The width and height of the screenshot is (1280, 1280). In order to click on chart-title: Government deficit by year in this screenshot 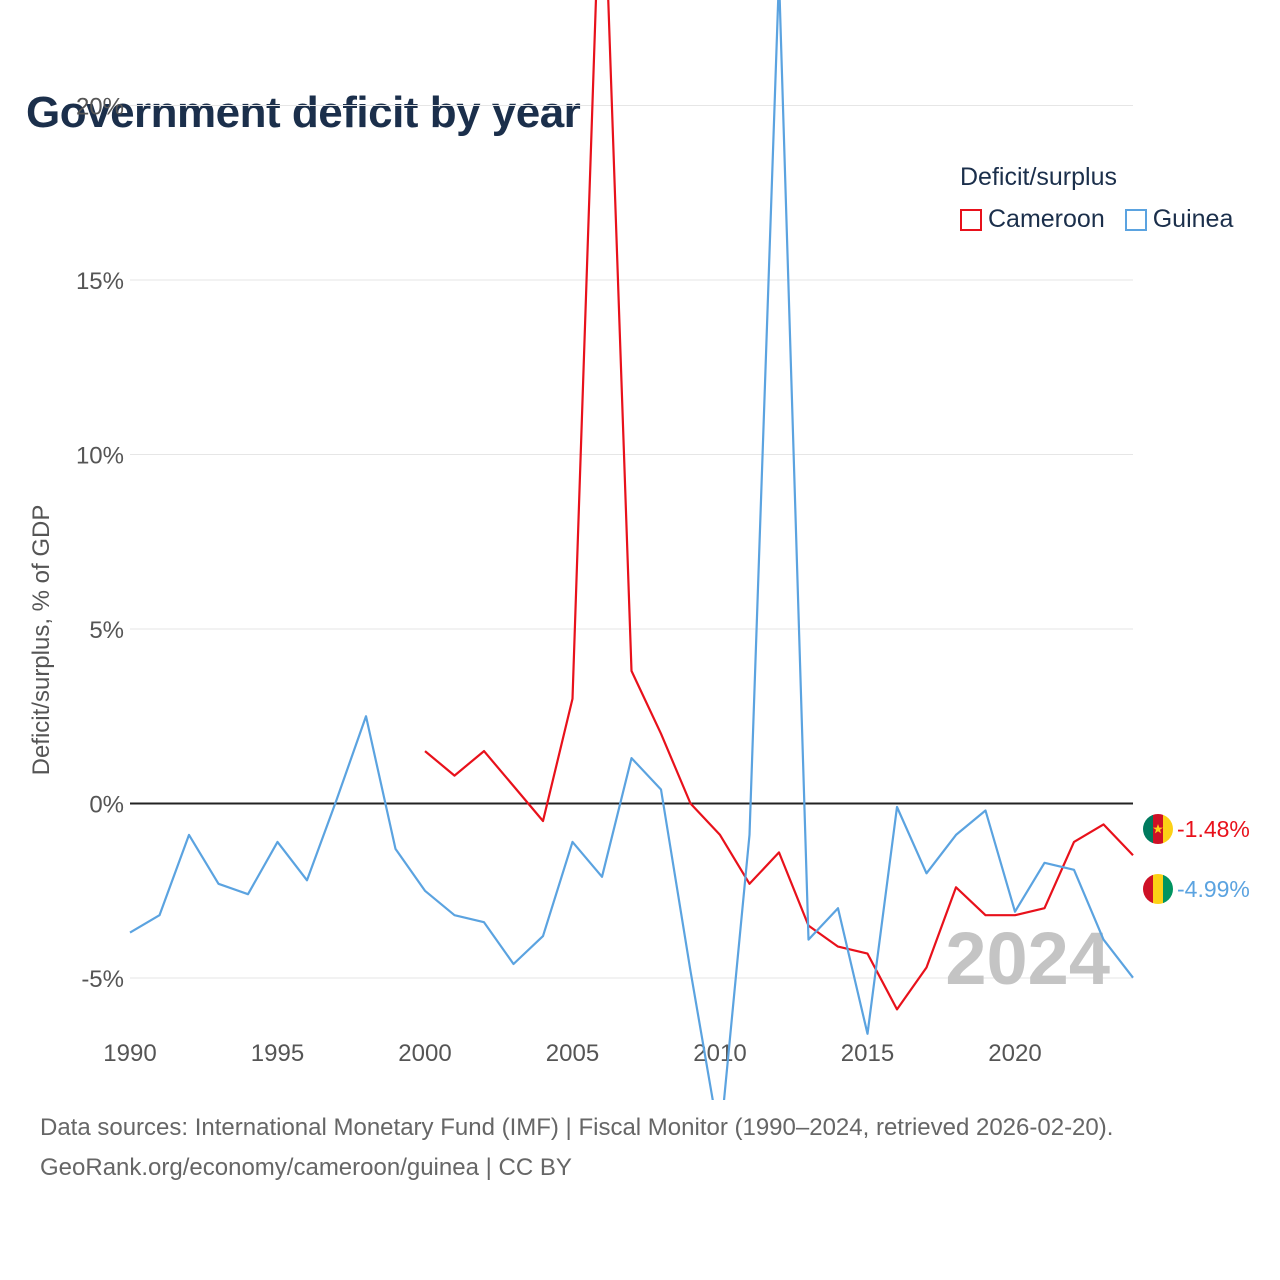, I will do `click(303, 112)`.